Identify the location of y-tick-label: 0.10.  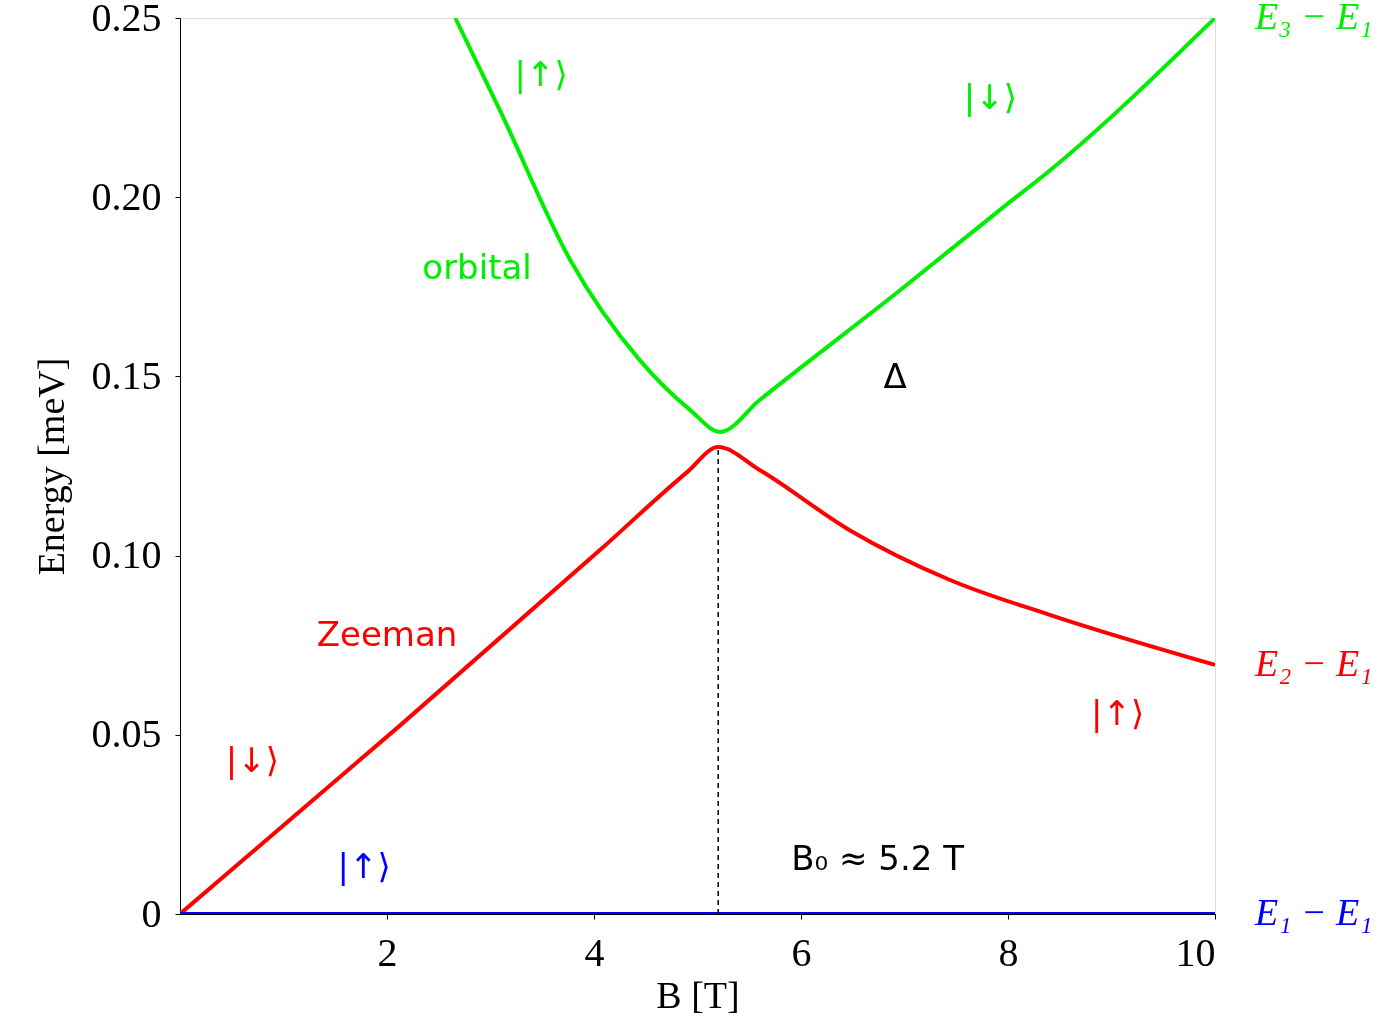
(126, 555).